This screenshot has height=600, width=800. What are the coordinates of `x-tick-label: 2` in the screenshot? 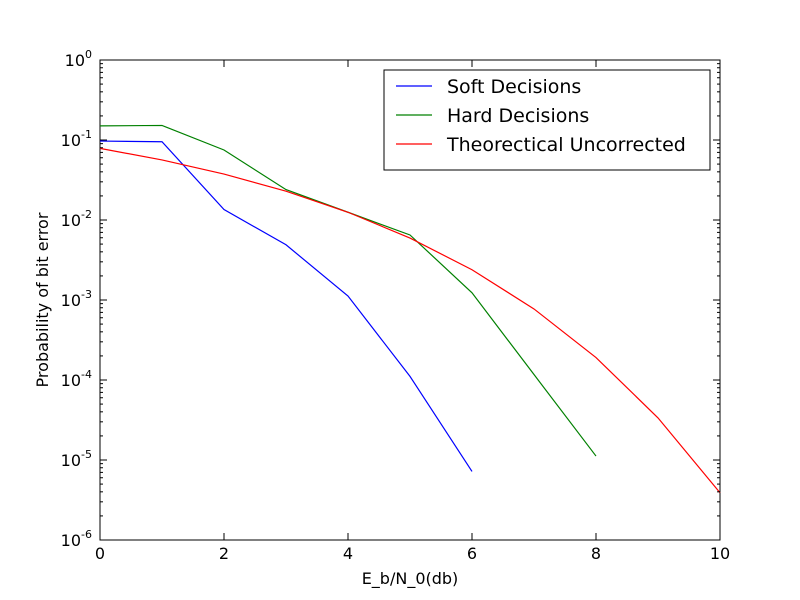 It's located at (224, 553).